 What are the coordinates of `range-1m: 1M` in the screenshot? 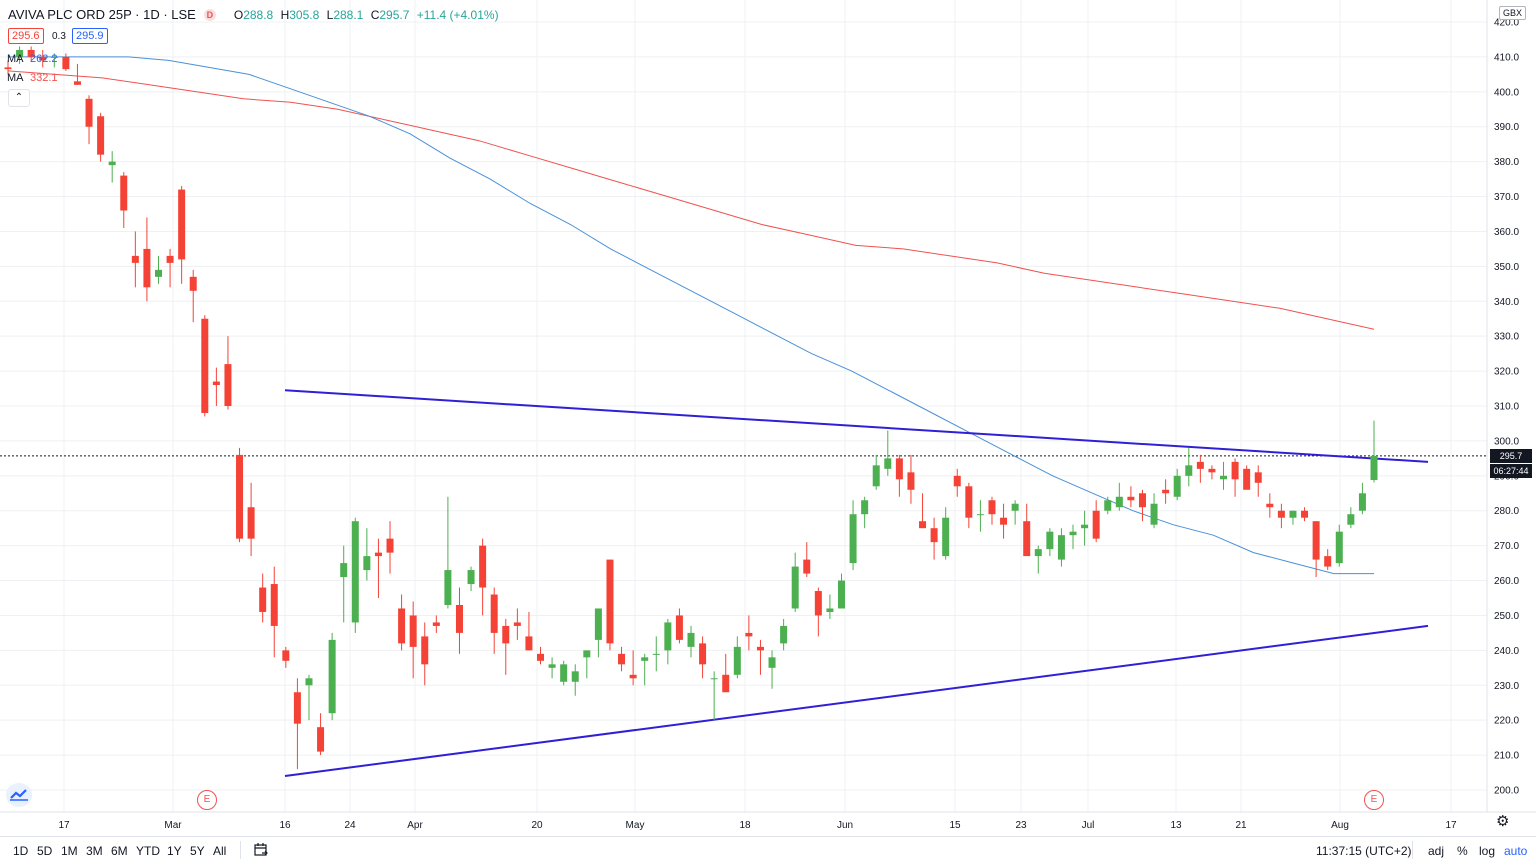 It's located at (69, 851).